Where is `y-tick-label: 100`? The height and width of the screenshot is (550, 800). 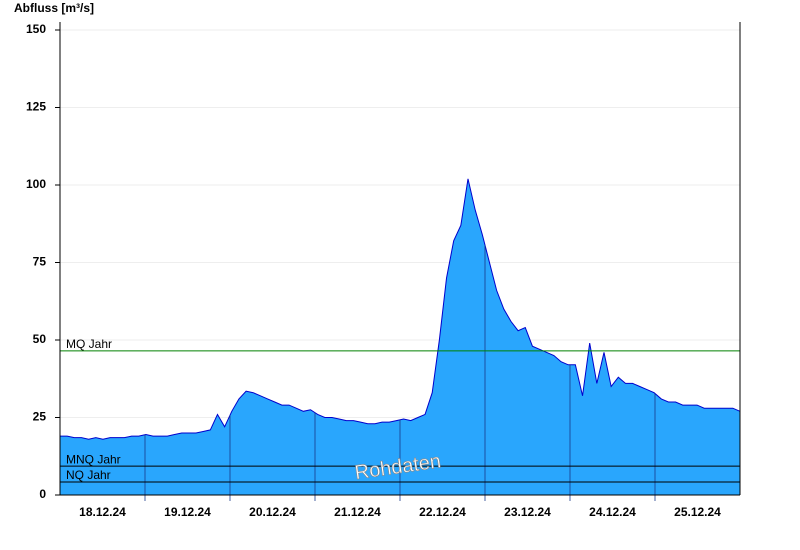 y-tick-label: 100 is located at coordinates (36, 184).